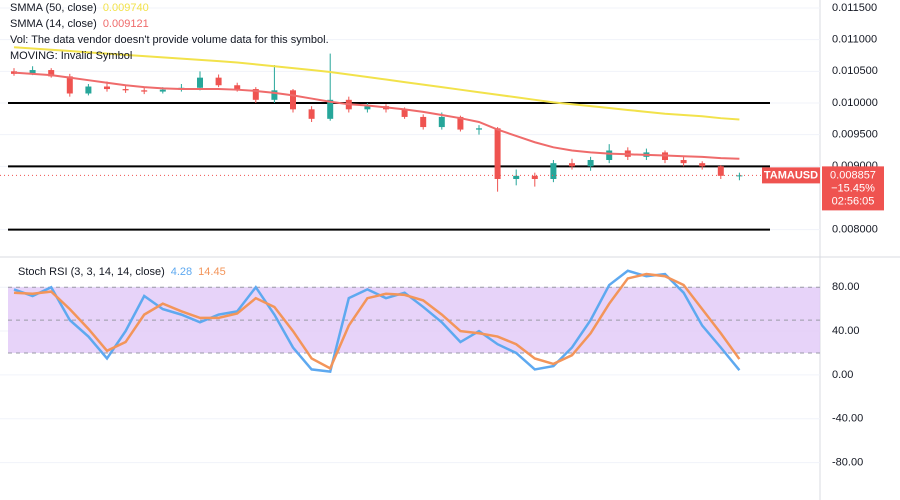  I want to click on y-tick-label: -80.00, so click(847, 463).